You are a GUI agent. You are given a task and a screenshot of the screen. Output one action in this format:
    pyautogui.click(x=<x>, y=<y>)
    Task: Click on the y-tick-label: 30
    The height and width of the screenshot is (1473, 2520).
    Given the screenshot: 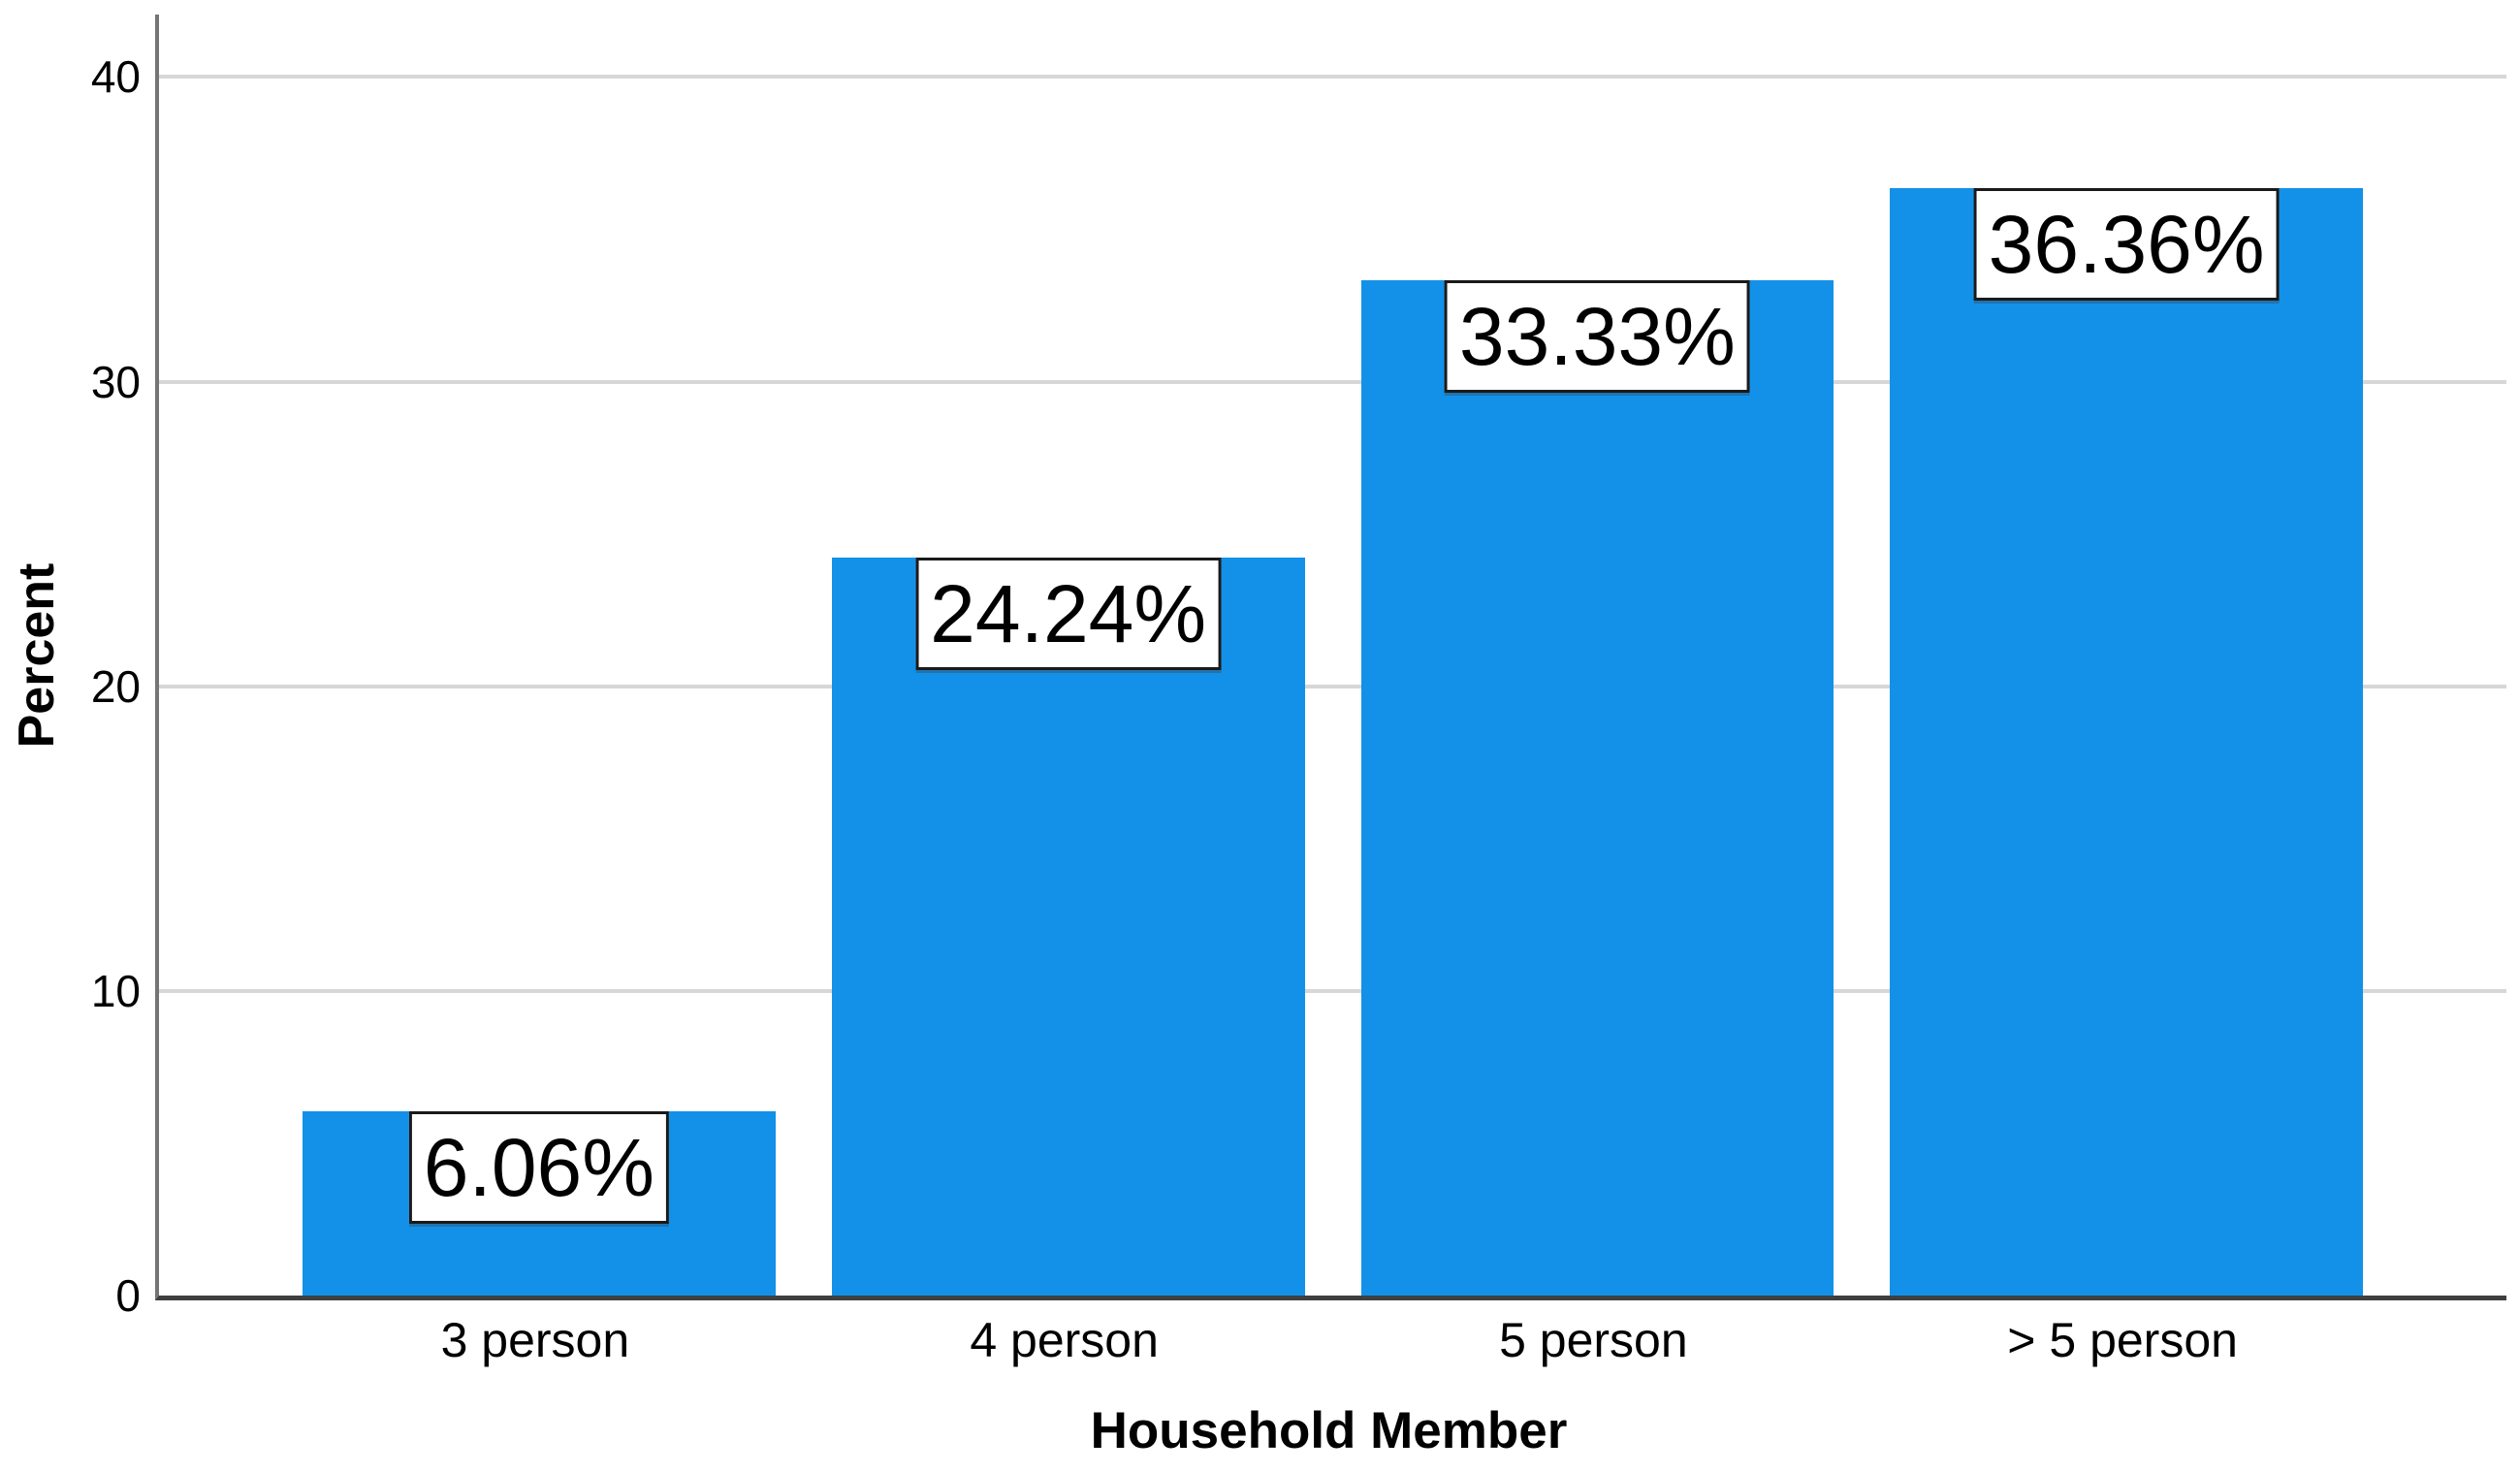 What is the action you would take?
    pyautogui.click(x=116, y=381)
    